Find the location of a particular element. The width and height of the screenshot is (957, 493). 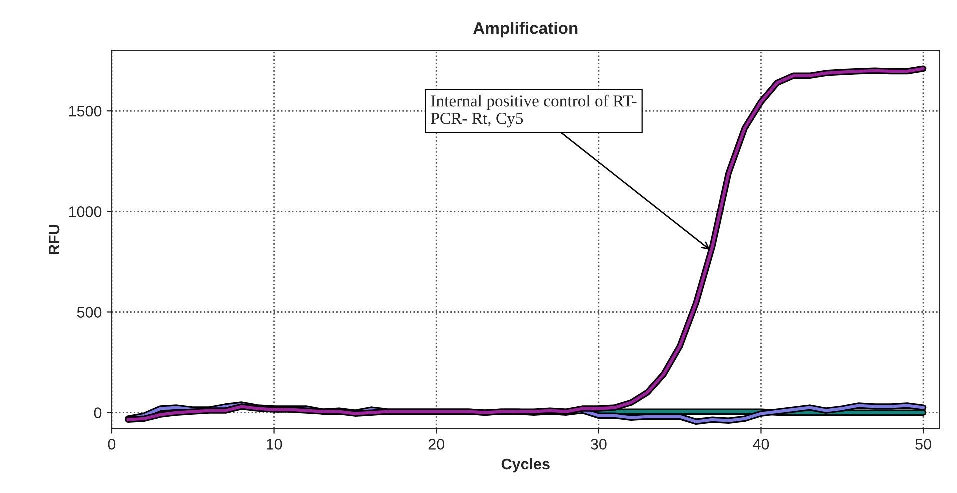

x-tick-label: 10 is located at coordinates (274, 444).